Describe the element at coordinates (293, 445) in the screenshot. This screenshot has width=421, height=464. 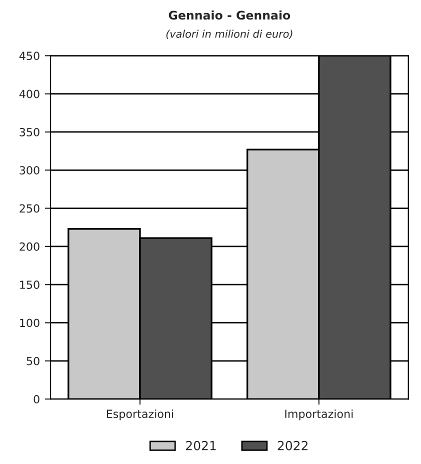
I see `legend-label: 2022` at that location.